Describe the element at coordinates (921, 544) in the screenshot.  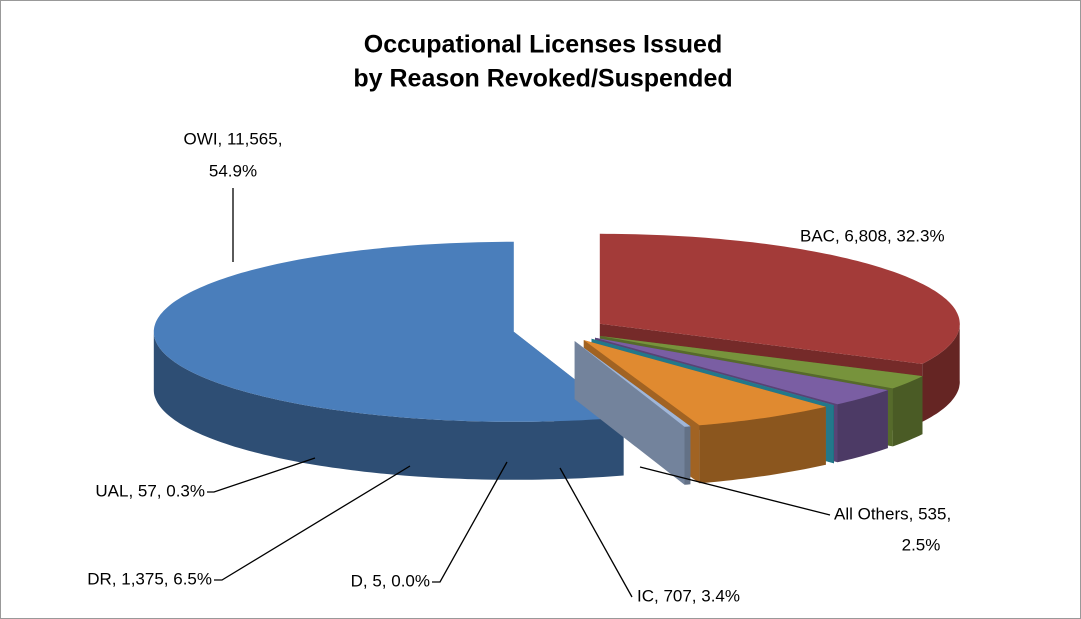
I see `data-label: 2.5%` at that location.